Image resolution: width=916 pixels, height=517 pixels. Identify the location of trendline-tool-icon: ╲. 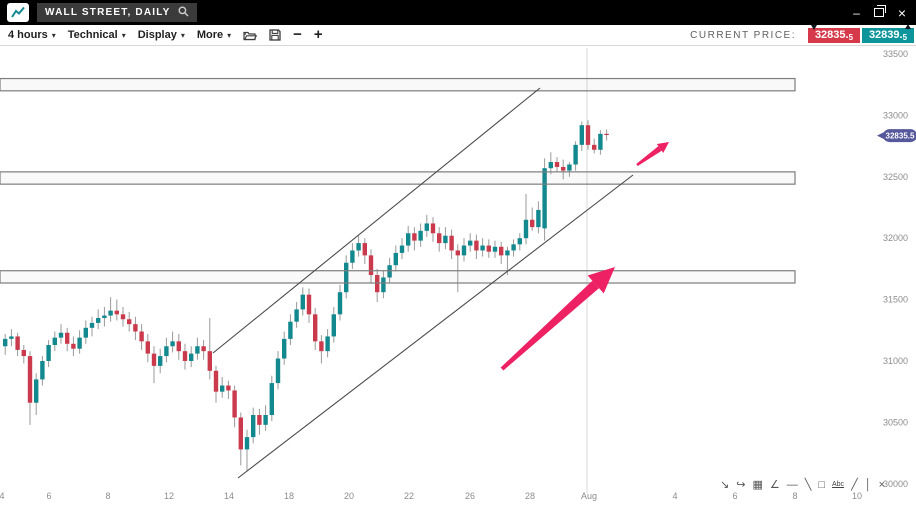
(808, 485).